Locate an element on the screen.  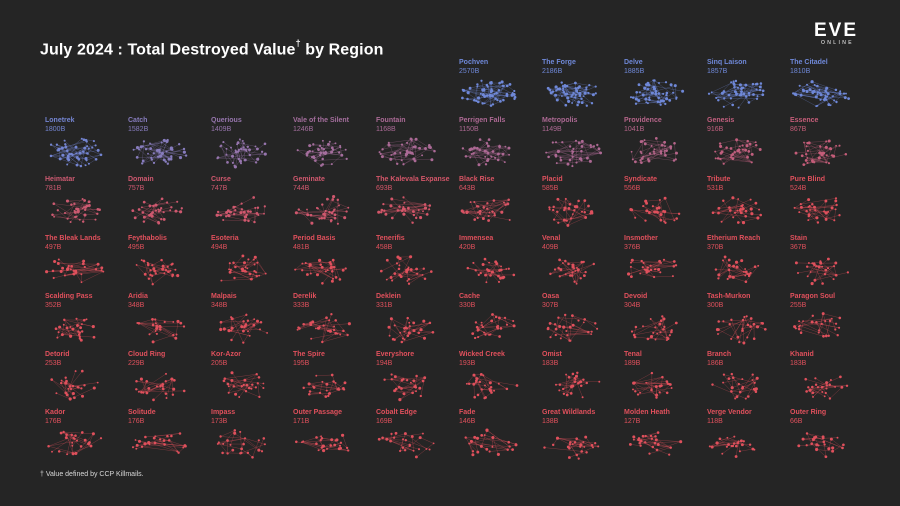
region-cell: Aridia 348B is located at coordinates (167, 319).